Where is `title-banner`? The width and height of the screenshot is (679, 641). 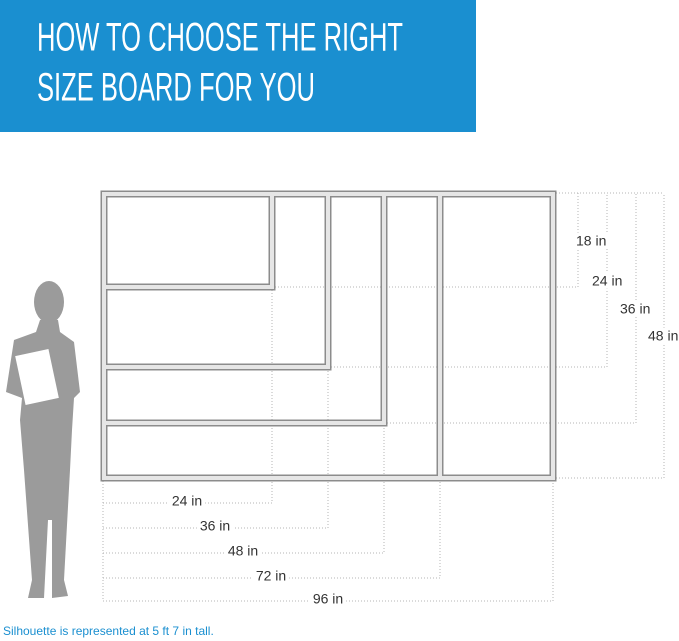 title-banner is located at coordinates (238, 66).